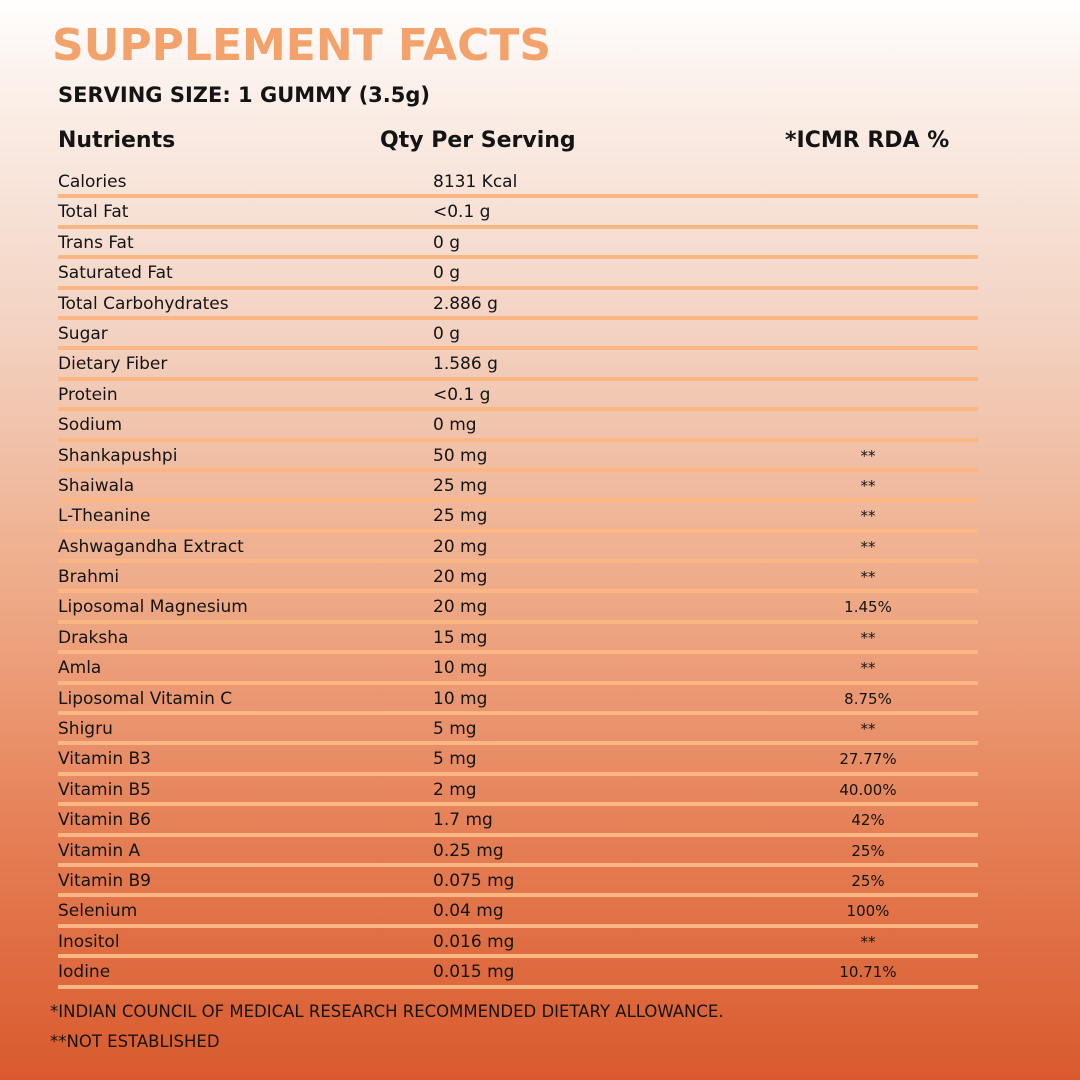  Describe the element at coordinates (540, 821) in the screenshot. I see `table-row: Vitamin B6 1.7 mg 42%` at that location.